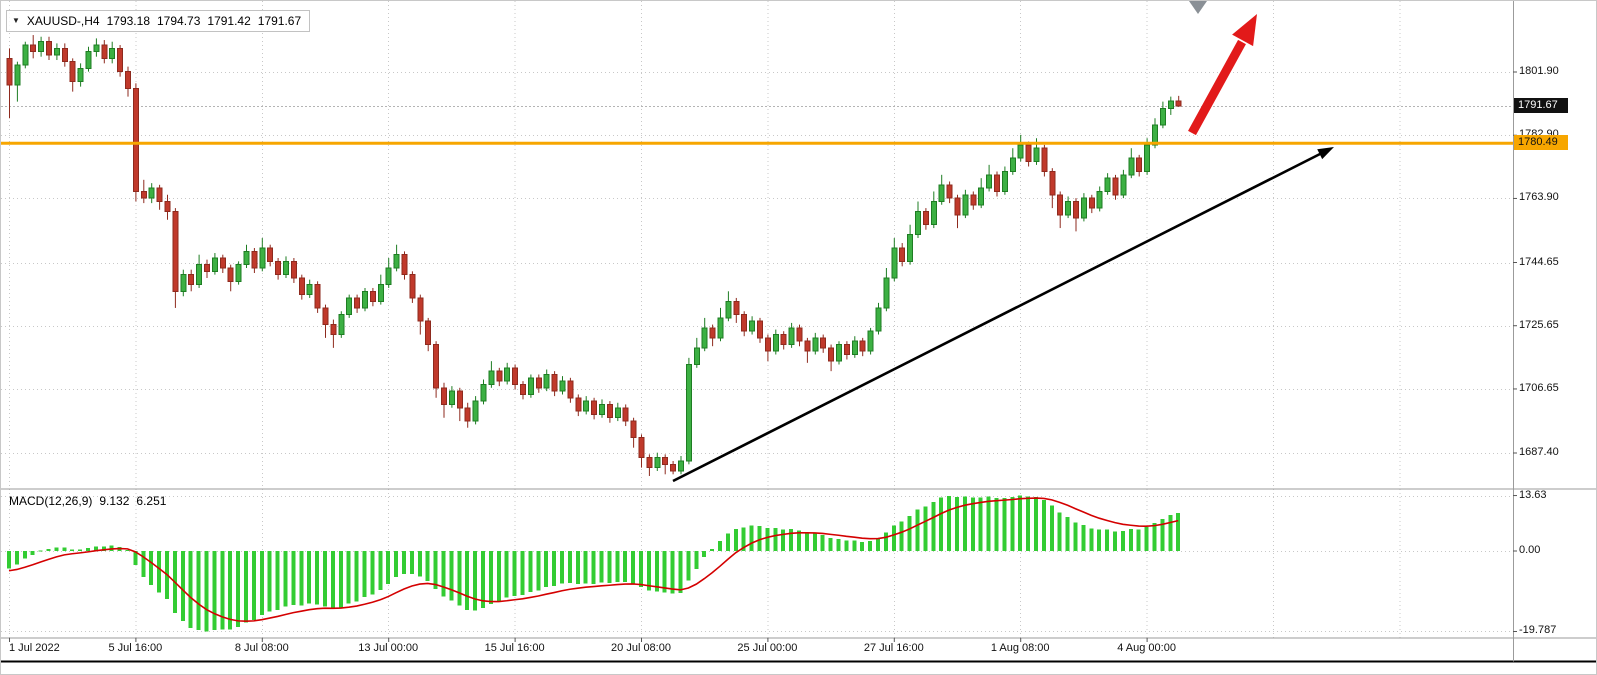  I want to click on time-tick-label: 15 Jul 16:00, so click(514, 648).